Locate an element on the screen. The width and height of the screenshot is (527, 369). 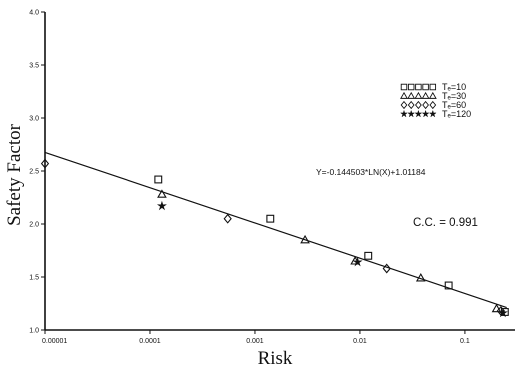
x-axis-title: Risk is located at coordinates (275, 358).